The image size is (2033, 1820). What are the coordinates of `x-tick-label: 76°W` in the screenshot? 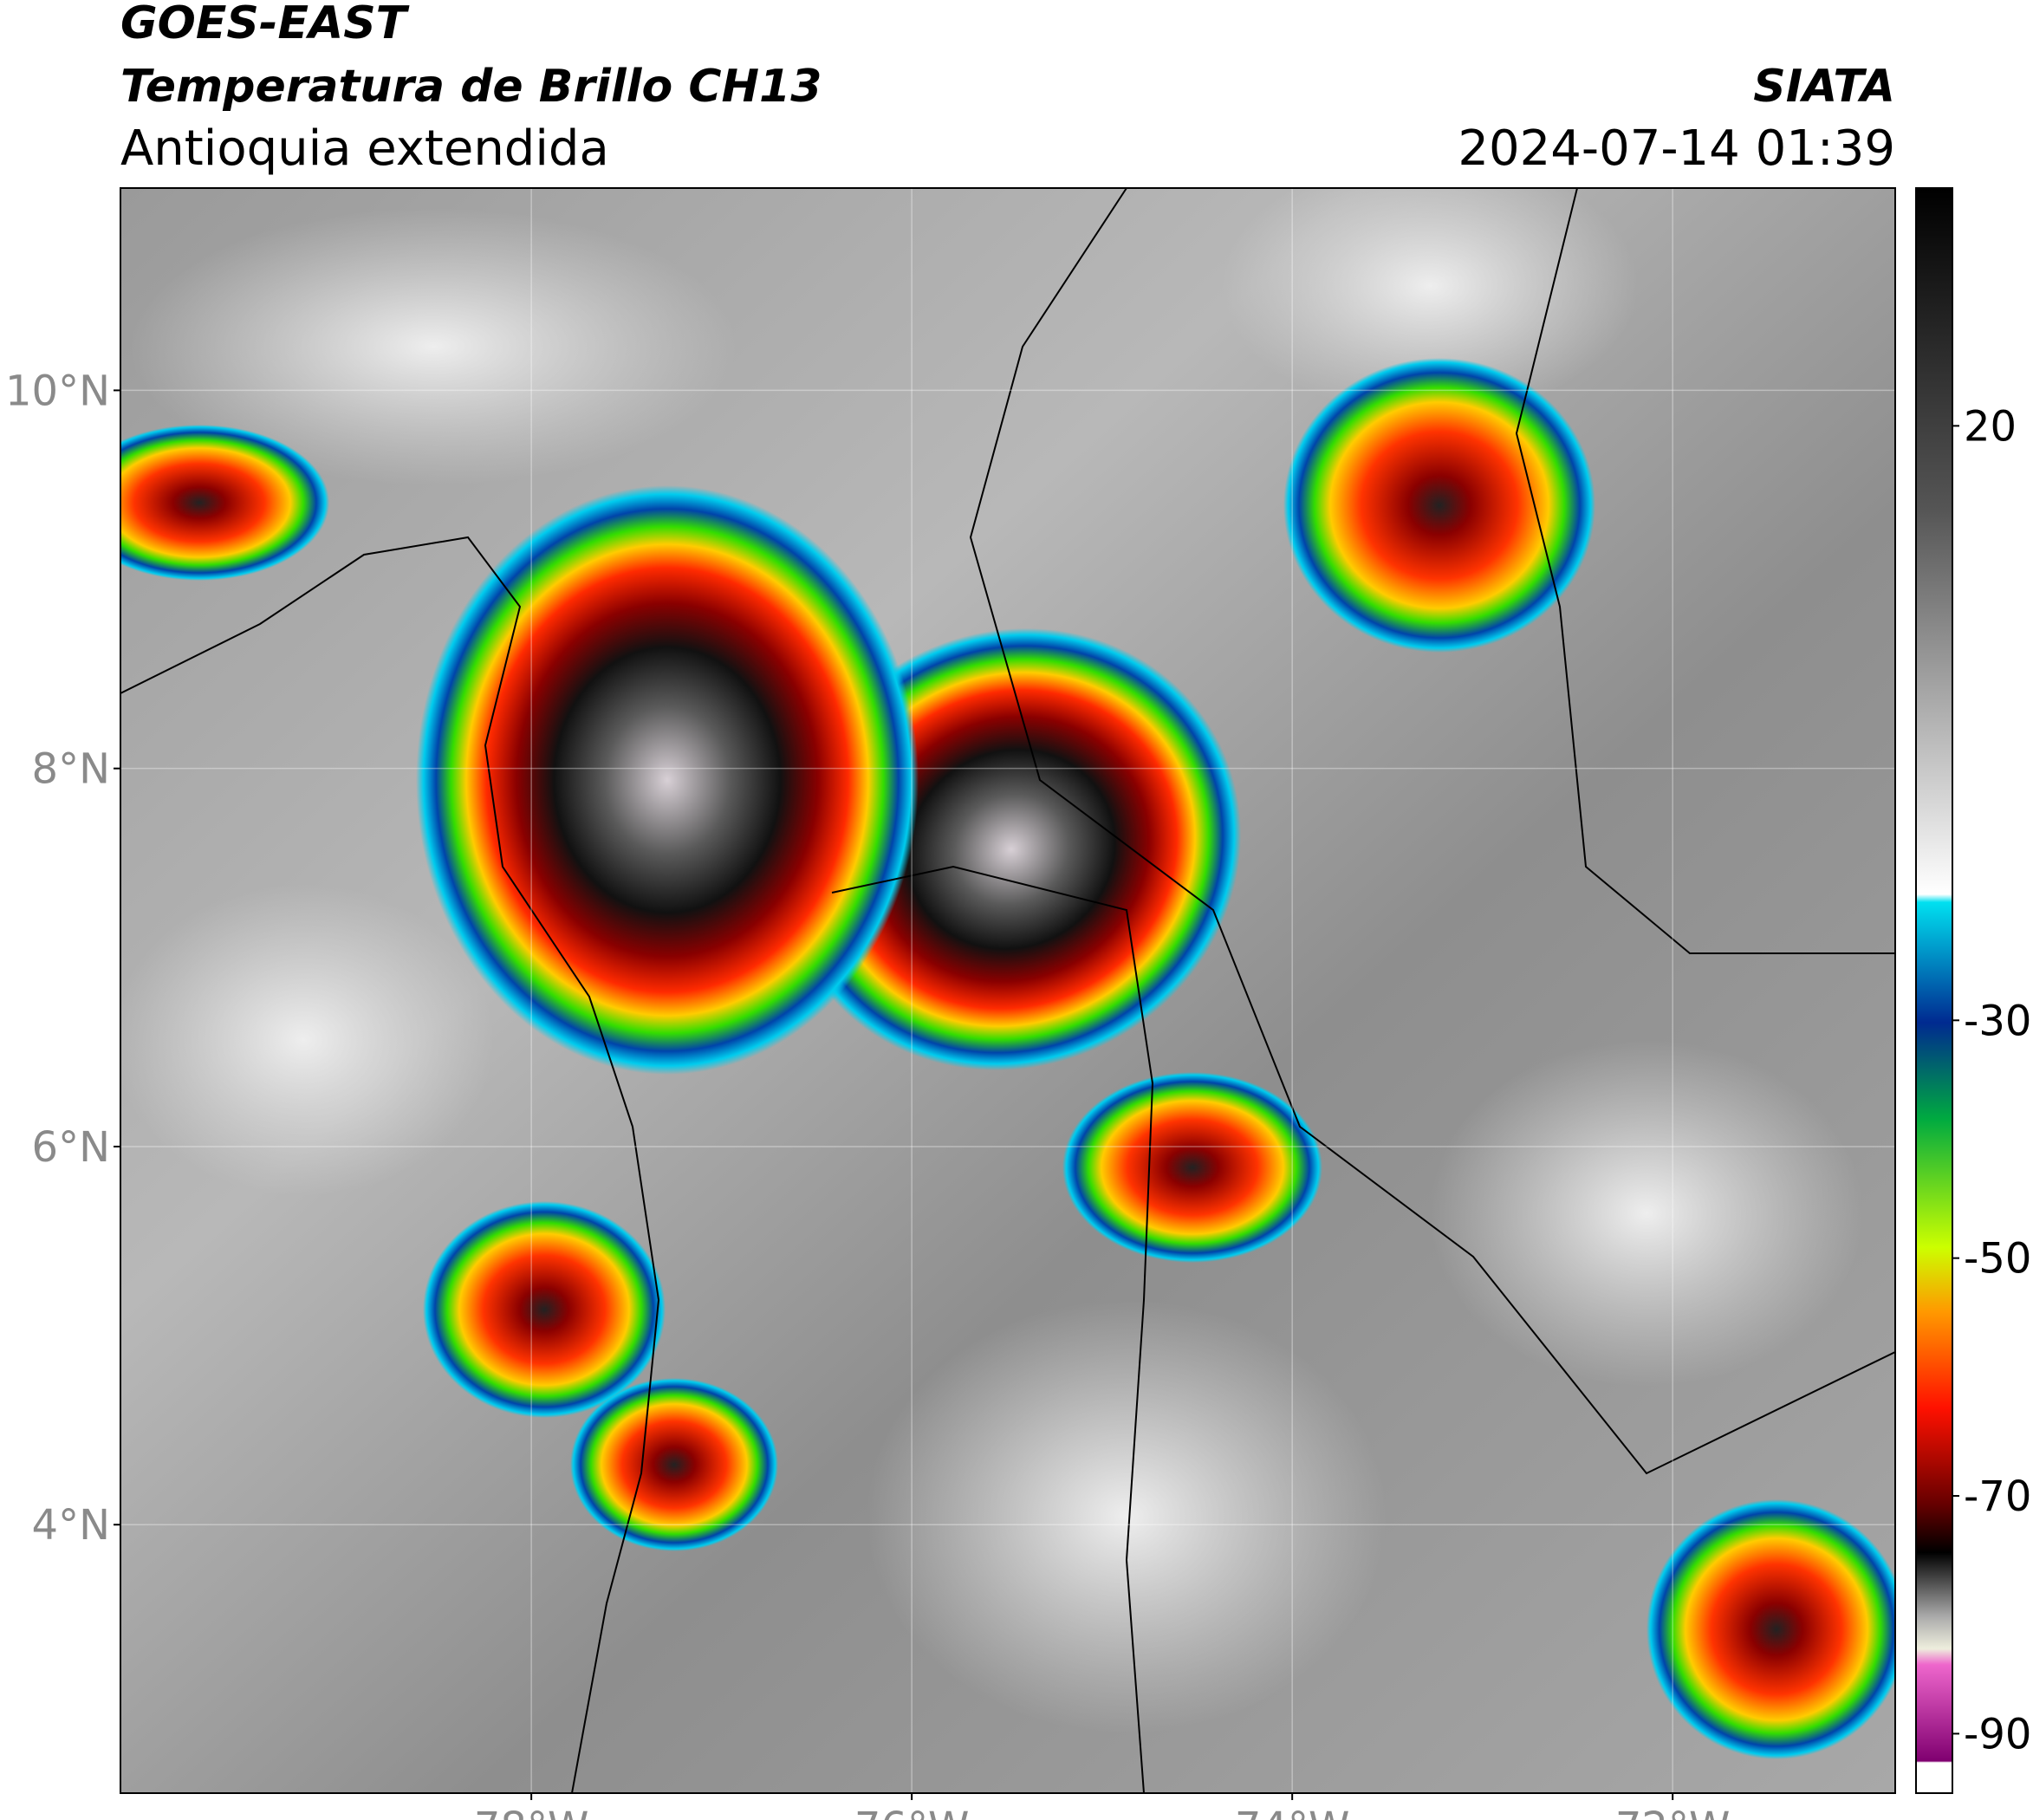 It's located at (912, 1812).